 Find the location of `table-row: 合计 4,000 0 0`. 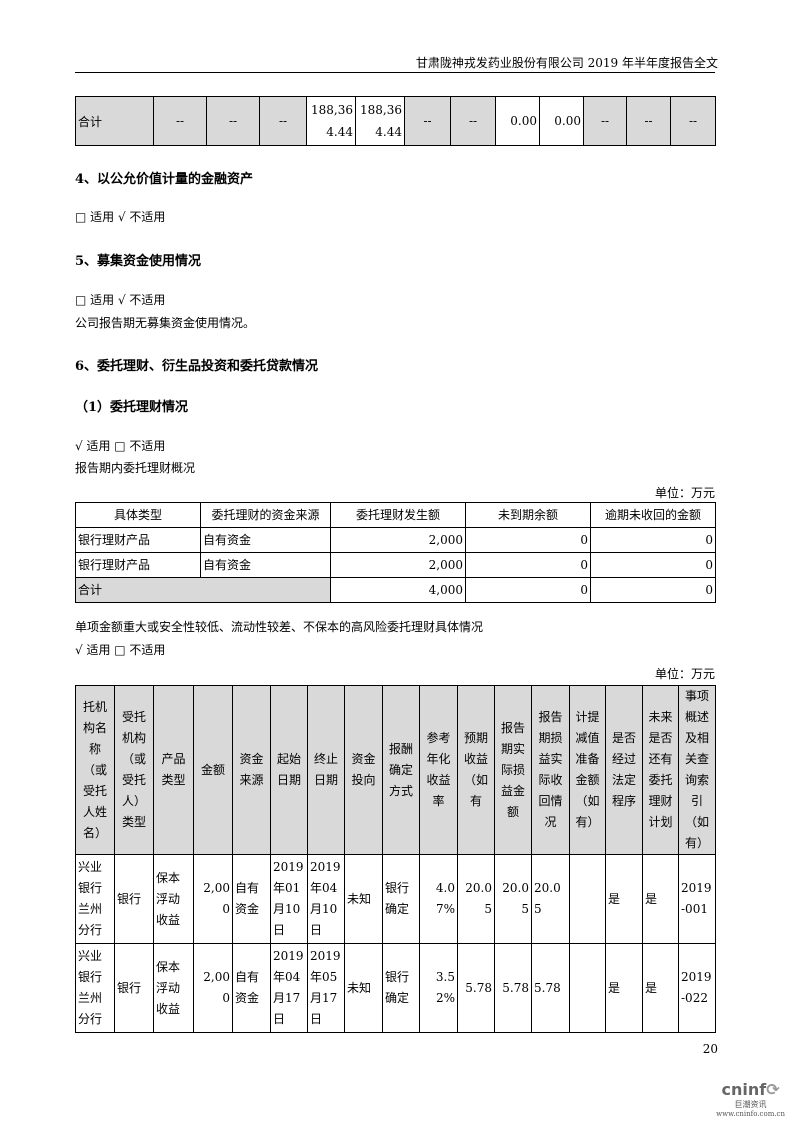

table-row: 合计 4,000 0 0 is located at coordinates (395, 590).